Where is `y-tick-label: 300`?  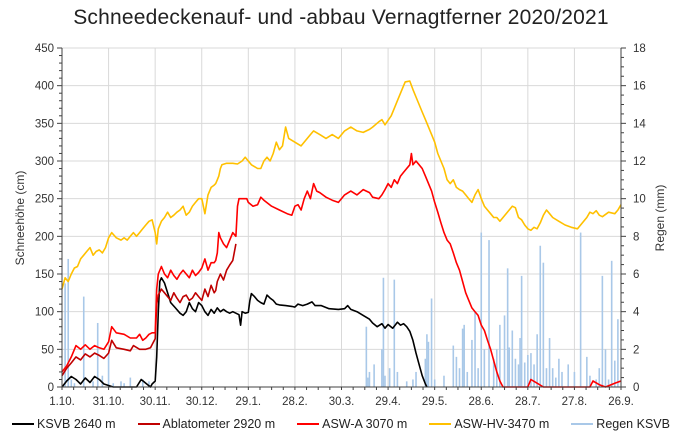 y-tick-label: 300 is located at coordinates (44, 162).